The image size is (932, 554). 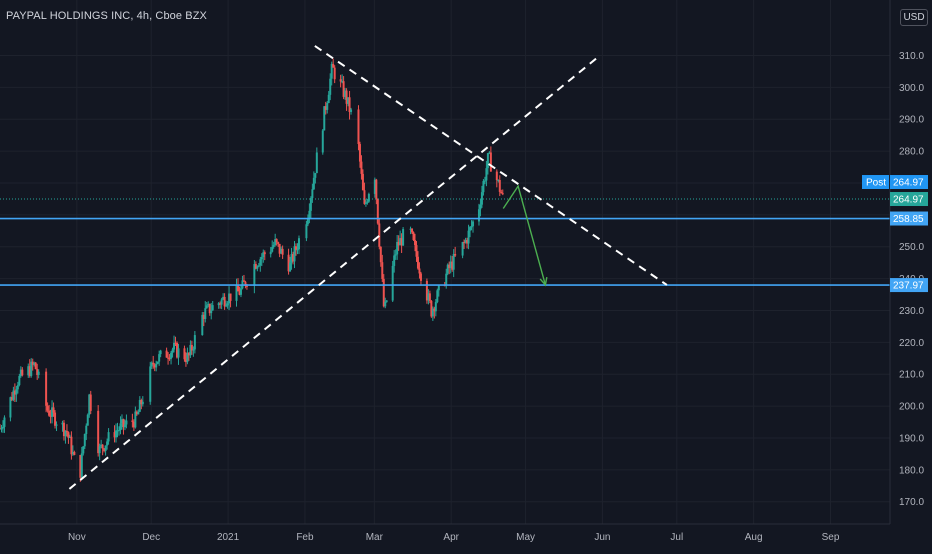 I want to click on time-tick-label: Nov, so click(x=77, y=537).